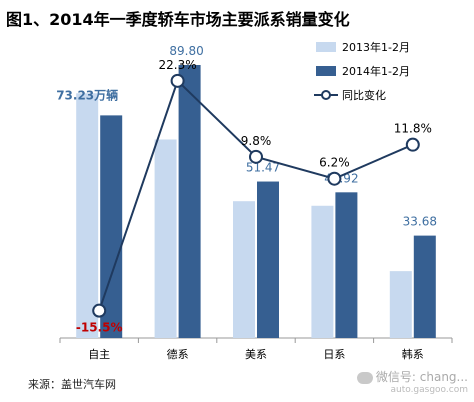 The width and height of the screenshot is (474, 402). I want to click on legend-label: 2014年1-2月, so click(376, 71).